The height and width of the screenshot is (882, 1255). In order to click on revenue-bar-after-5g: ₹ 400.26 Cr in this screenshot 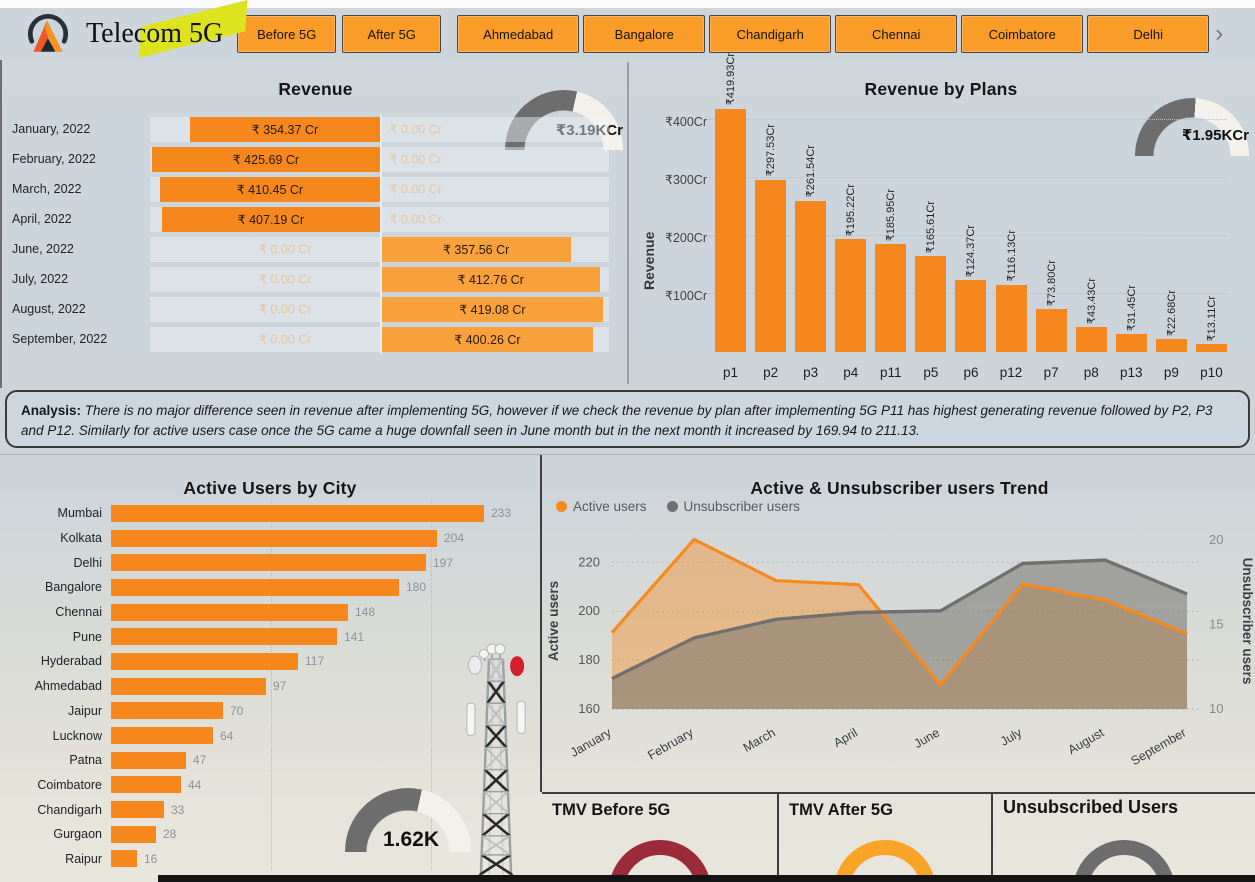, I will do `click(487, 339)`.